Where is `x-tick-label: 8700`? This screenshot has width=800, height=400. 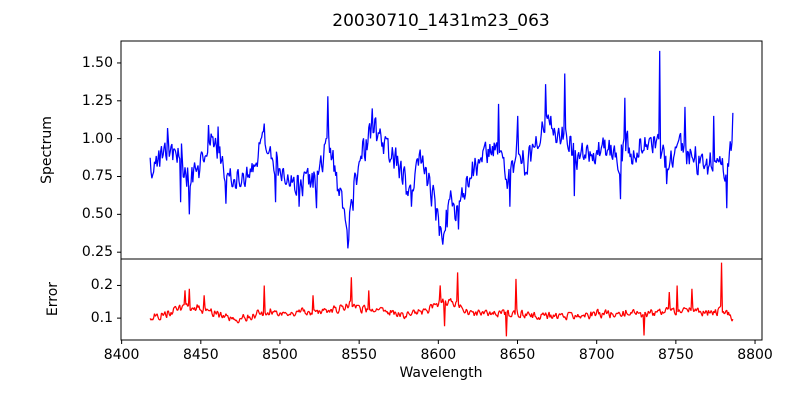 x-tick-label: 8700 is located at coordinates (596, 355).